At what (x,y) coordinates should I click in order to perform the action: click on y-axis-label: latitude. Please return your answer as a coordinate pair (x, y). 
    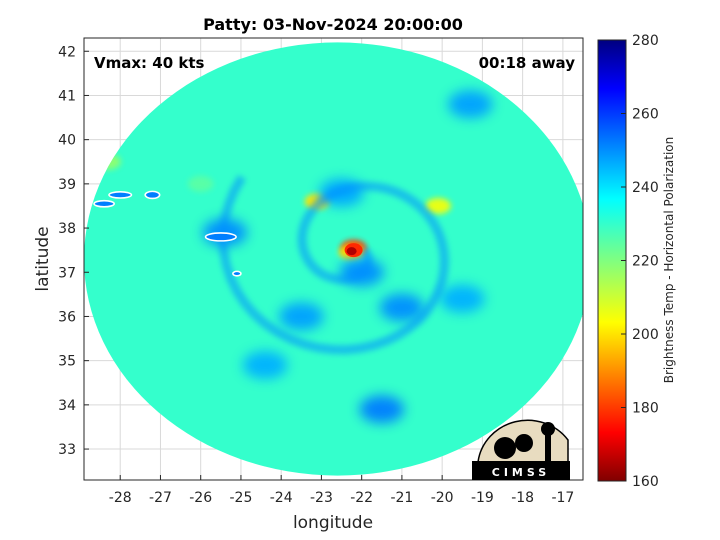
    Looking at the image, I should click on (43, 258).